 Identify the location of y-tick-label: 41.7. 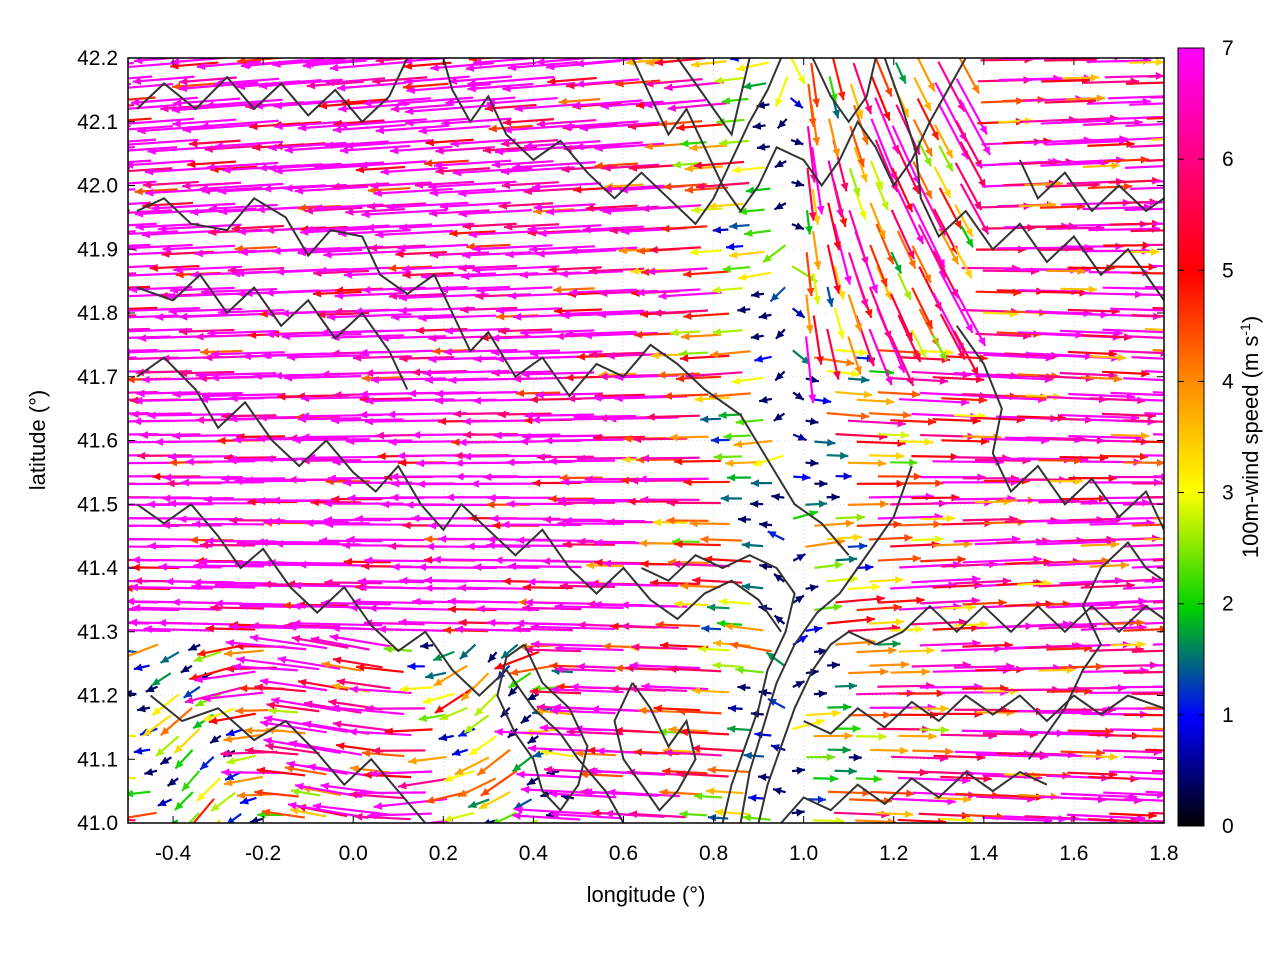
(97, 377).